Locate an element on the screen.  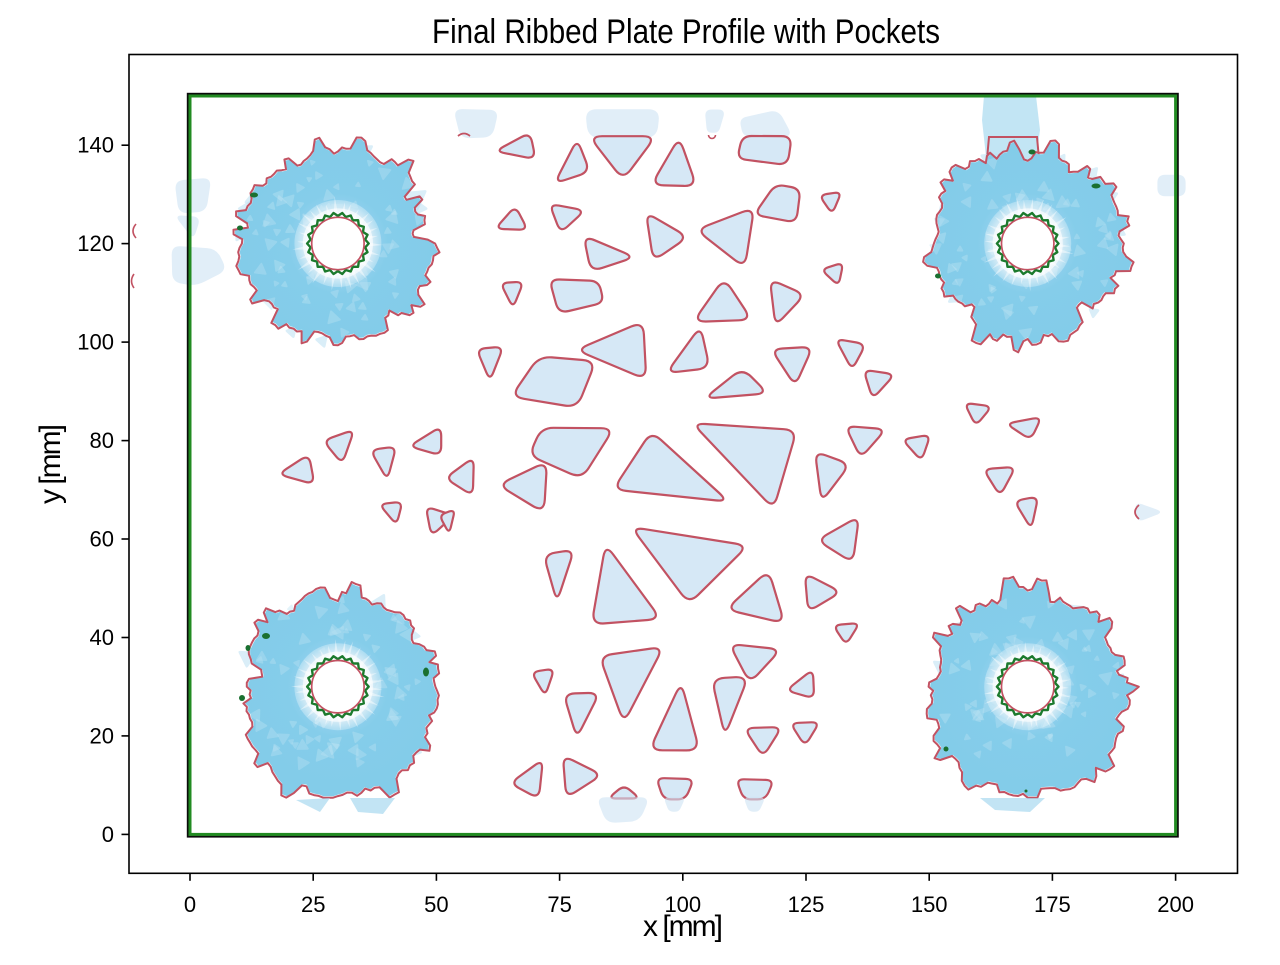
svg-text: 60 is located at coordinates (102, 539).